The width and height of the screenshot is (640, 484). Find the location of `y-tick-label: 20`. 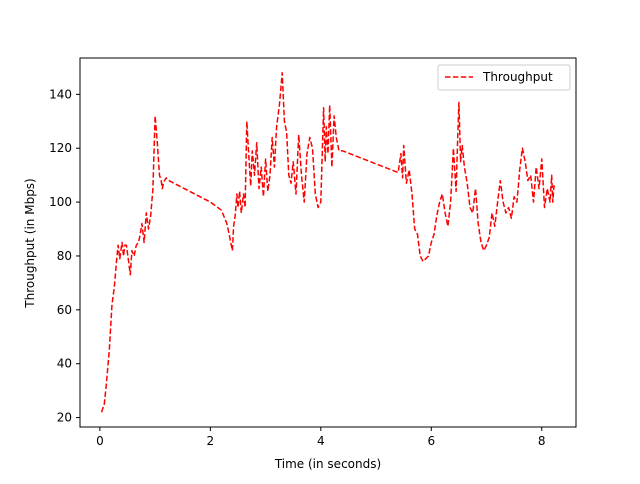

y-tick-label: 20 is located at coordinates (64, 418).